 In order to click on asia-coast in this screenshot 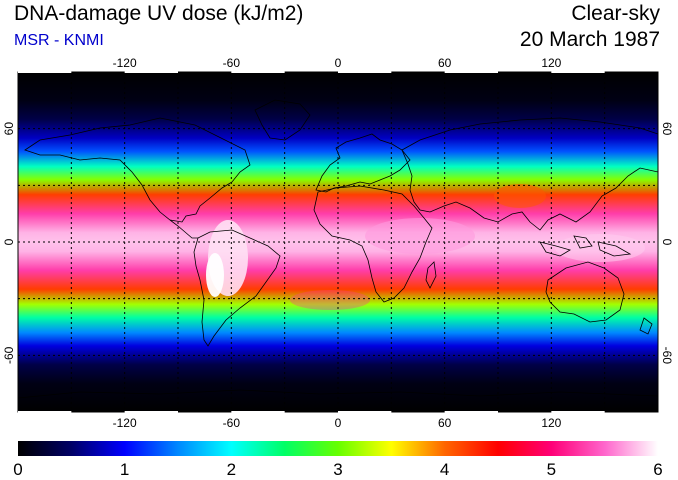, I will do `click(529, 174)`.